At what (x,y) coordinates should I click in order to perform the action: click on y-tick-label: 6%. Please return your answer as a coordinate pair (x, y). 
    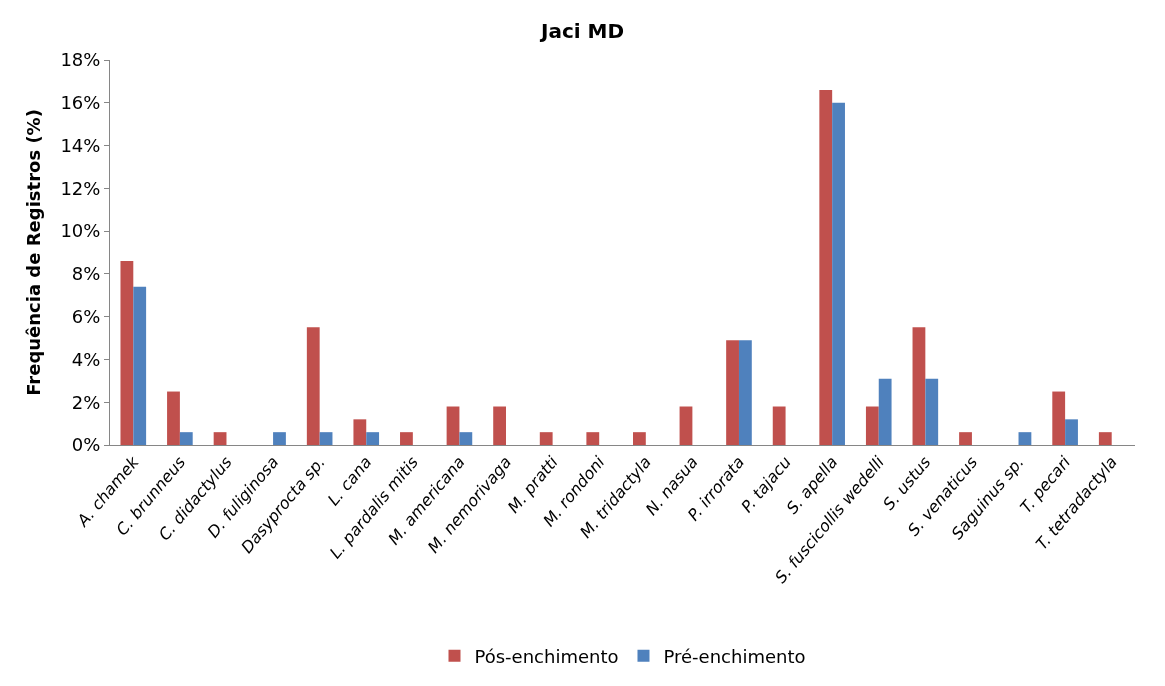
    Looking at the image, I should click on (86, 316).